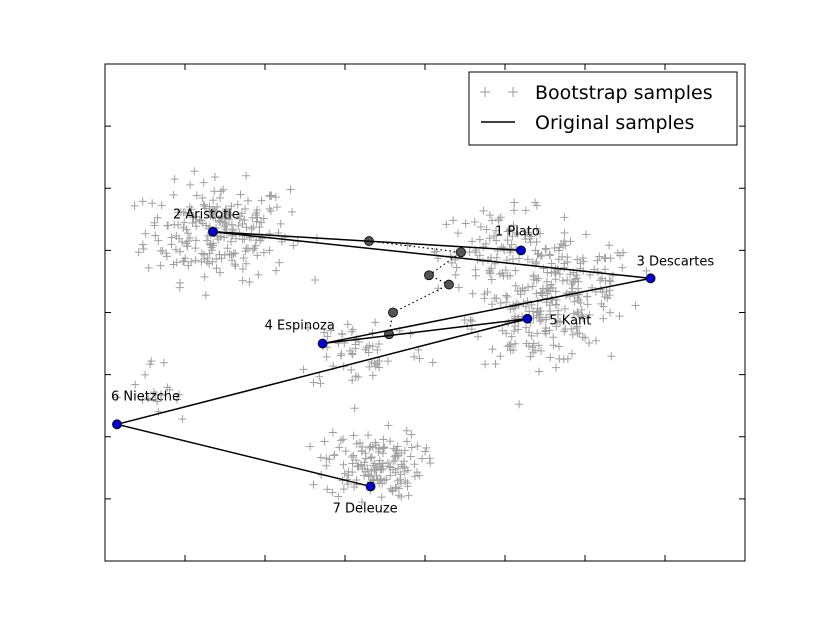  What do you see at coordinates (393, 312) in the screenshot?
I see `projected-center-point` at bounding box center [393, 312].